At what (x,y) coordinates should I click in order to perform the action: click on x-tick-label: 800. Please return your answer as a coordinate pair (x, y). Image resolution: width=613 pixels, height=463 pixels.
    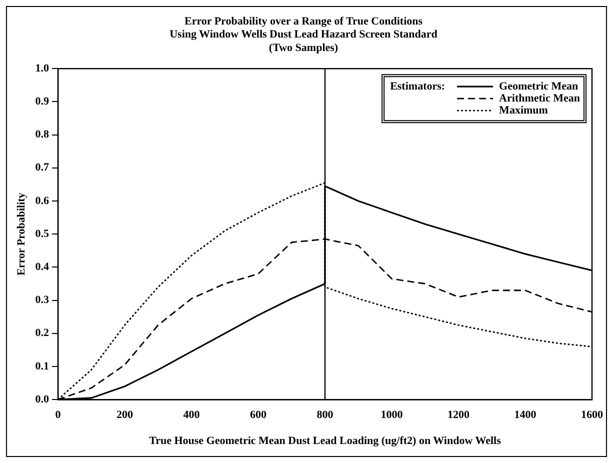
    Looking at the image, I should click on (325, 415).